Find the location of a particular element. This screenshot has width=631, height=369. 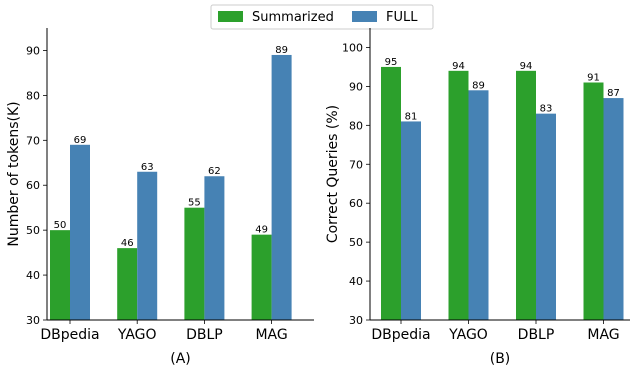

x-axis-title: (B) is located at coordinates (500, 359).